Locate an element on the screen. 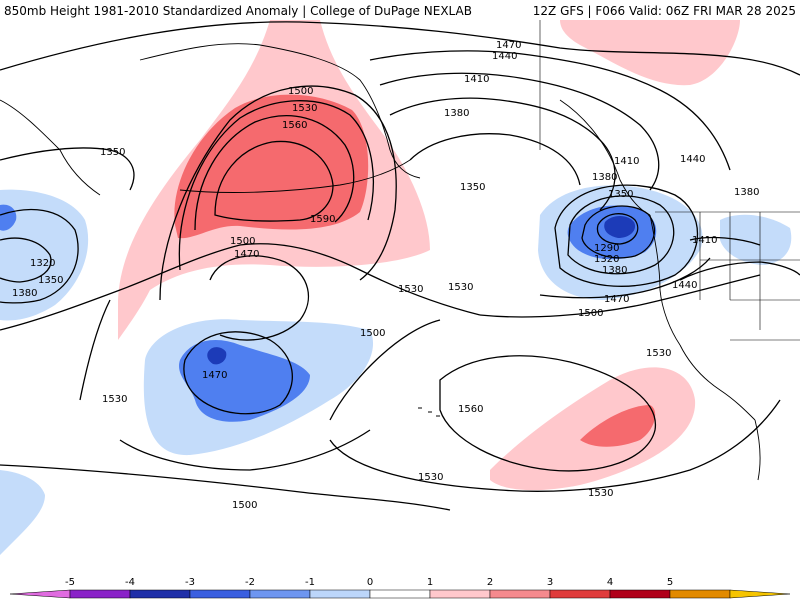  contour-1500-east is located at coordinates (620, 296).